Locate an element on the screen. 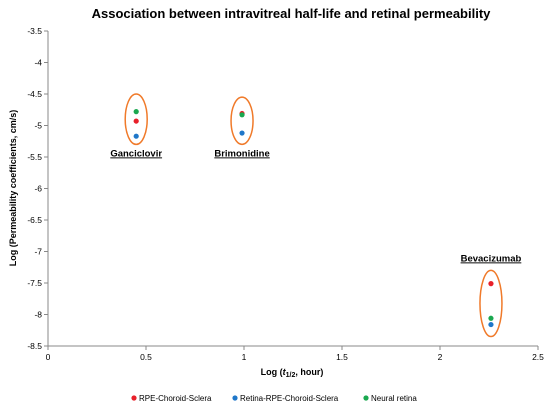 The height and width of the screenshot is (411, 550). y-tick-label: -7.5 is located at coordinates (34, 283).